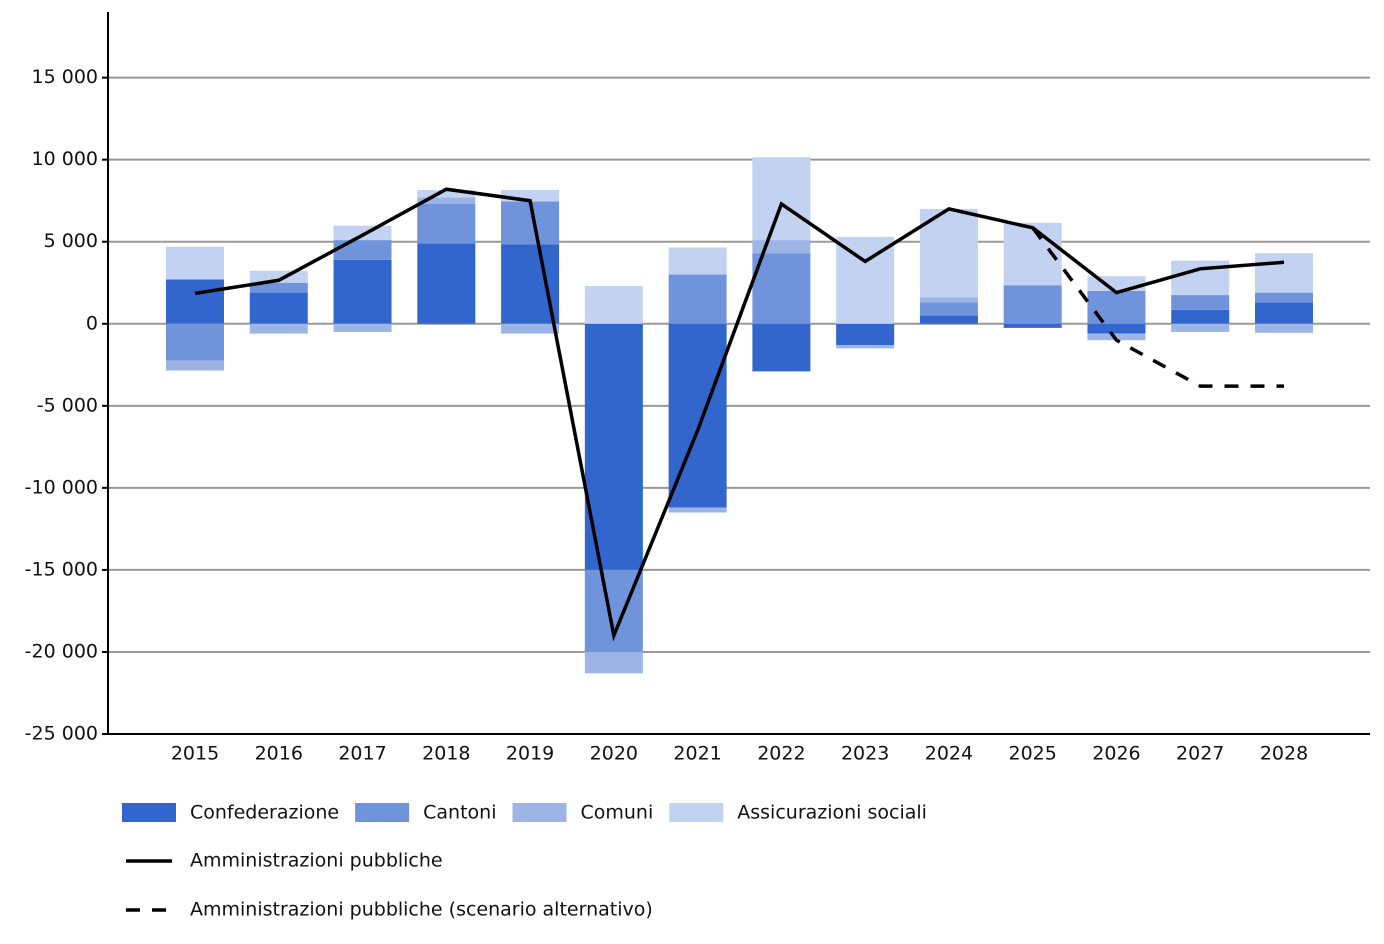 The width and height of the screenshot is (1384, 944). Describe the element at coordinates (614, 754) in the screenshot. I see `x-tick-label: 2020` at that location.